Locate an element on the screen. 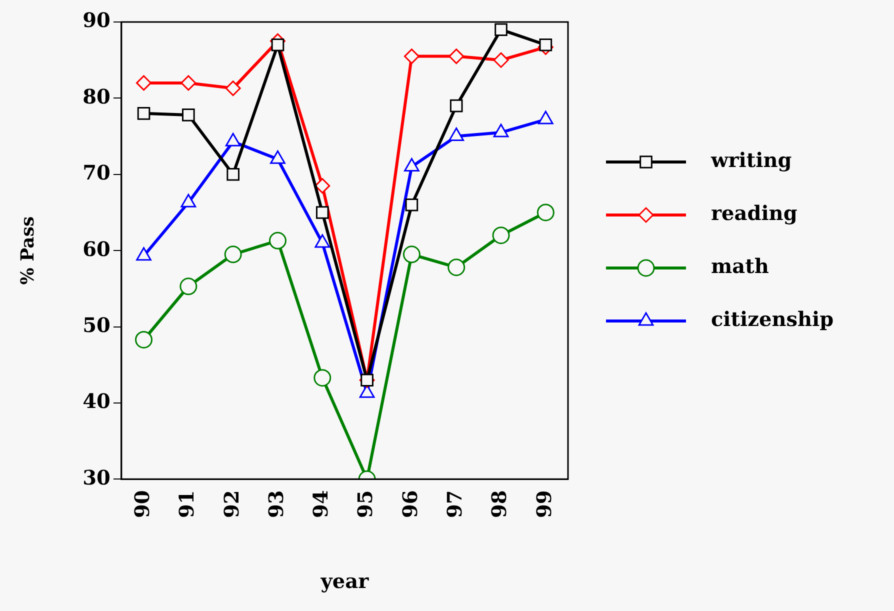 The image size is (894, 611). y-tick-label: 70 is located at coordinates (96, 172).